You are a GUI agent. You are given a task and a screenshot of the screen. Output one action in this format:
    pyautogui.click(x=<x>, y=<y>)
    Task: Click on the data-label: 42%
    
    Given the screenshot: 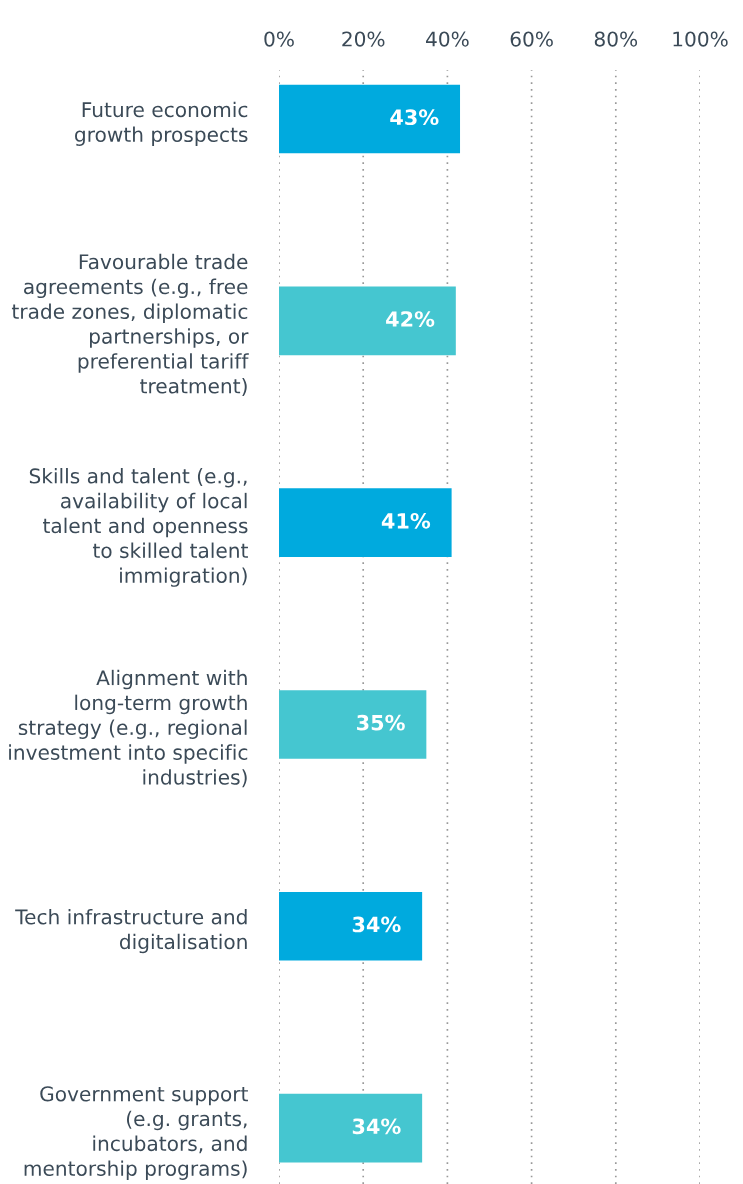 What is the action you would take?
    pyautogui.click(x=410, y=319)
    